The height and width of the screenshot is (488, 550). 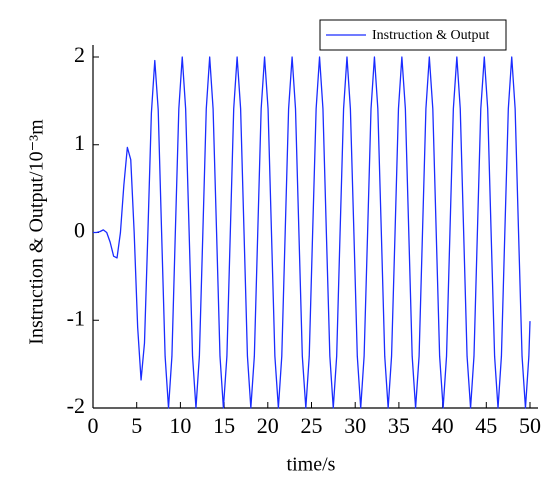 What do you see at coordinates (399, 425) in the screenshot?
I see `x-tick-label: 35` at bounding box center [399, 425].